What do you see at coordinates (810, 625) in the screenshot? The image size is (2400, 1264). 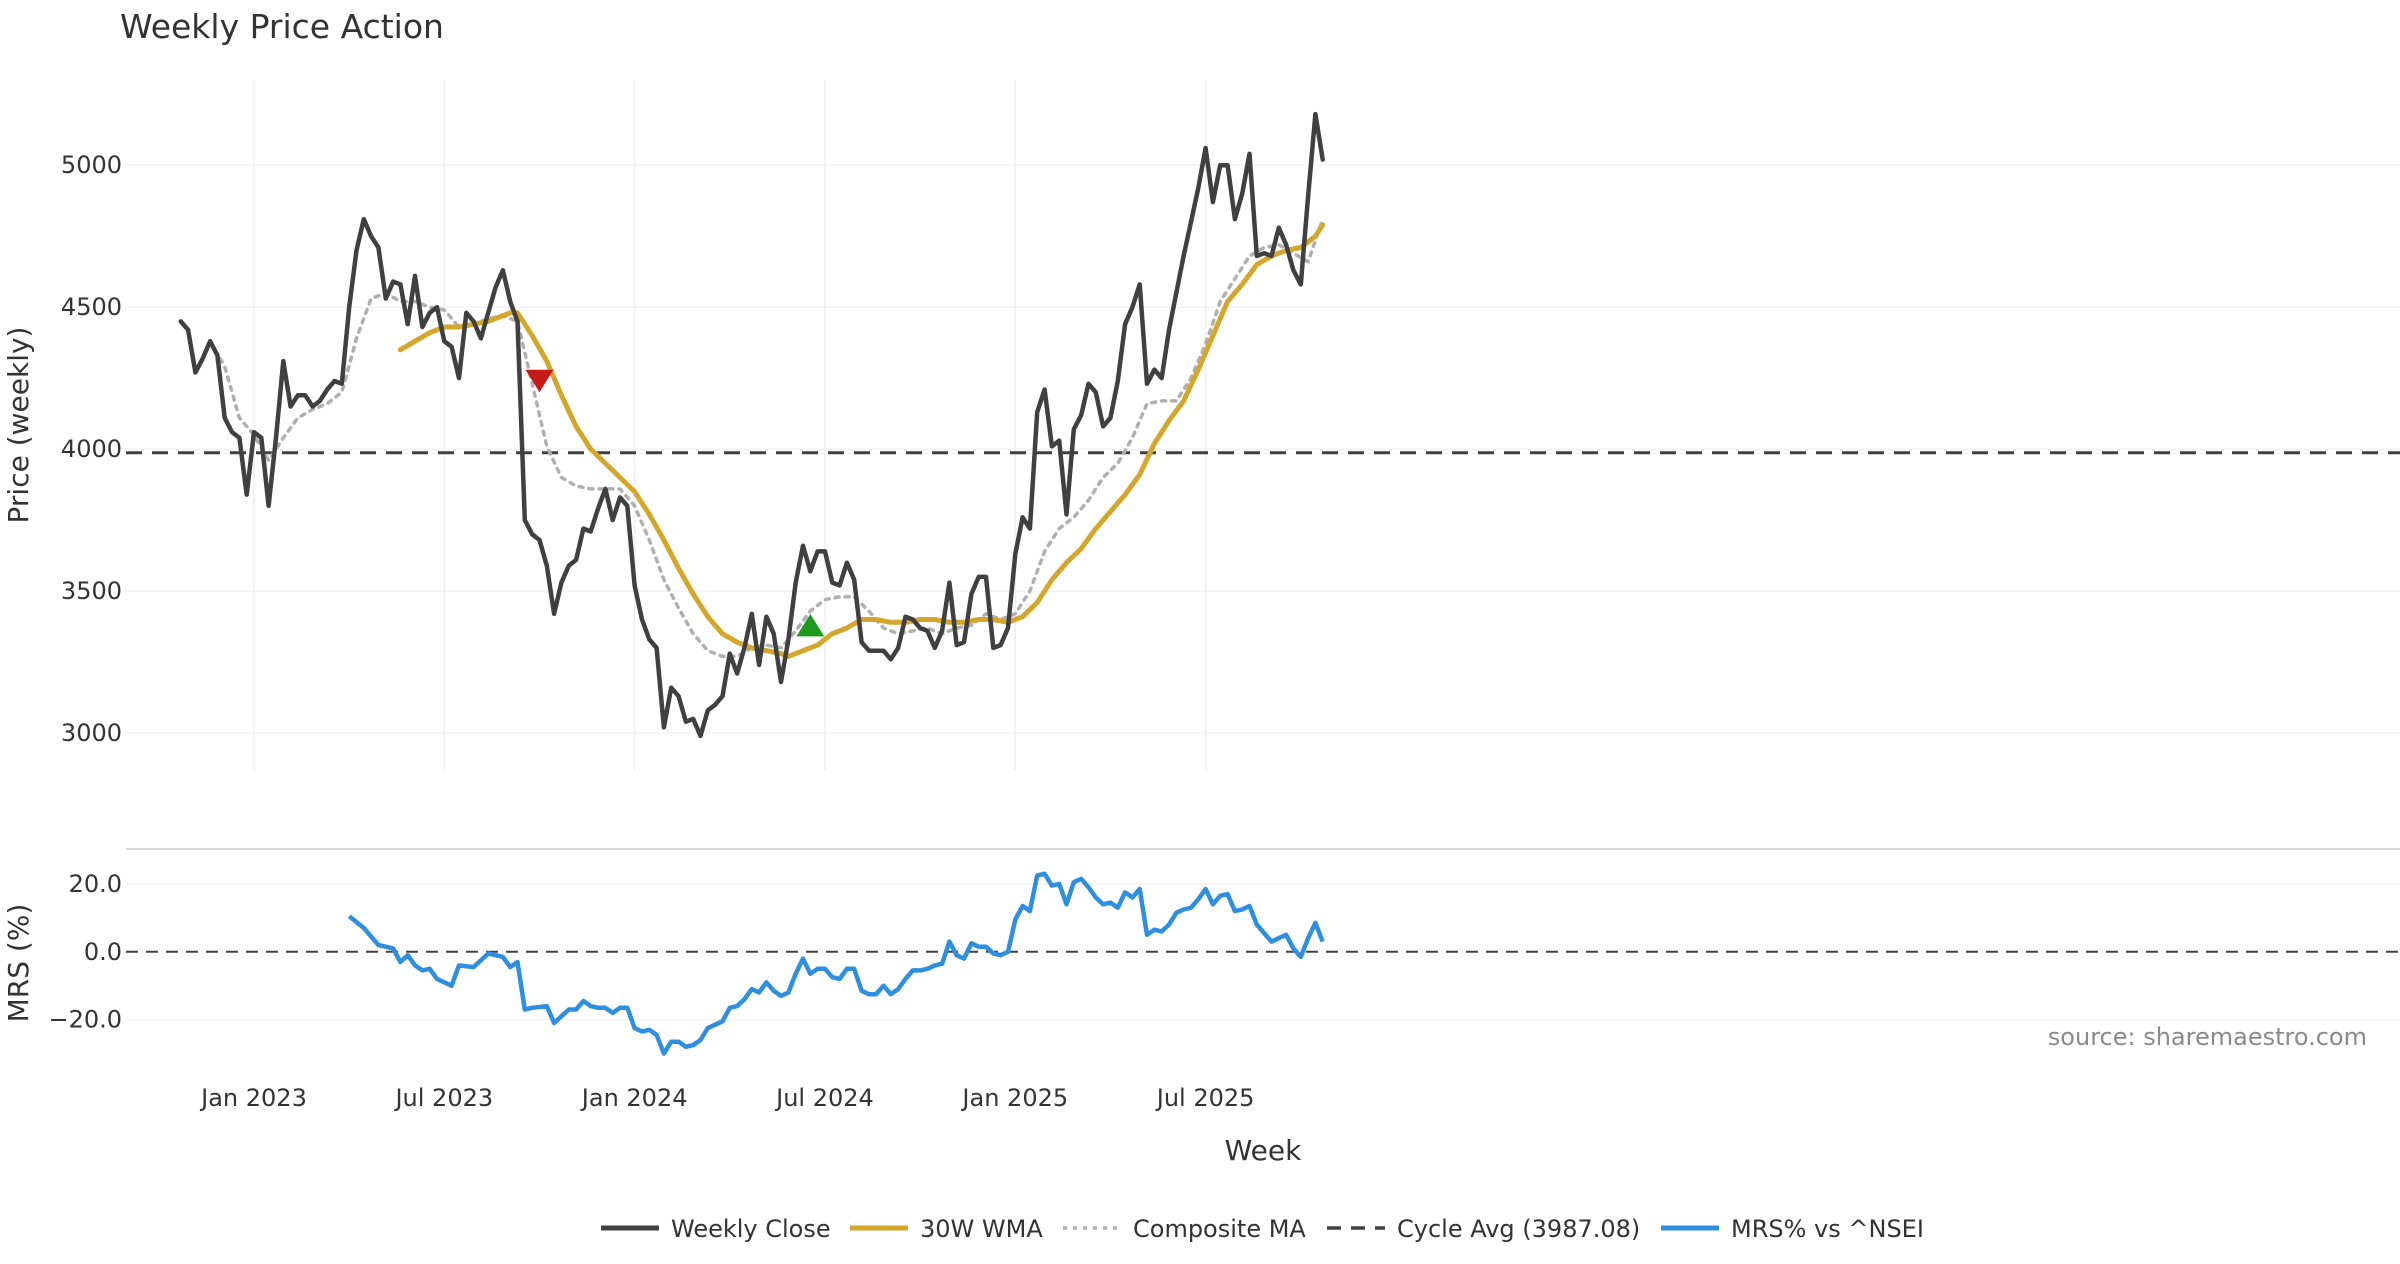 I see `buy-signal-marker` at bounding box center [810, 625].